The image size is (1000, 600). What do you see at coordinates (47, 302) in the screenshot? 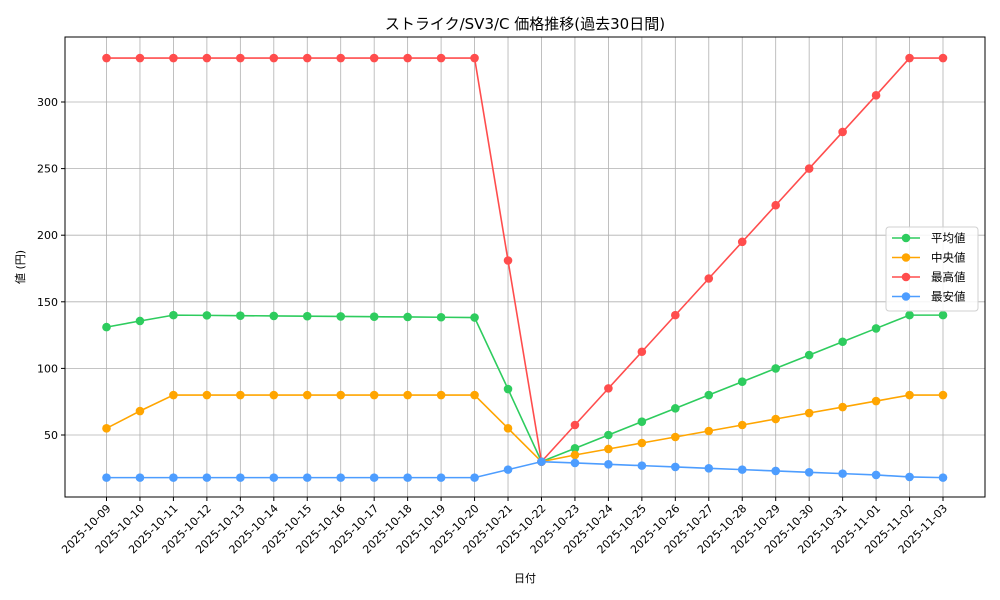
I see `y-tick-label: 150` at bounding box center [47, 302].